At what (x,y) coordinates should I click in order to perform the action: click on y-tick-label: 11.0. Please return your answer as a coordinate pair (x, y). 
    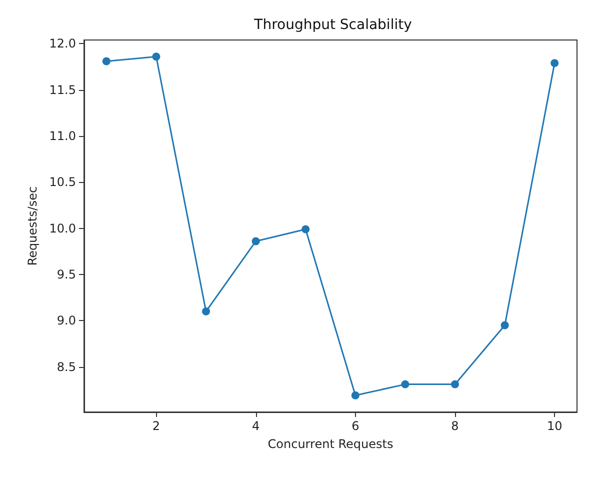
    Looking at the image, I should click on (62, 136).